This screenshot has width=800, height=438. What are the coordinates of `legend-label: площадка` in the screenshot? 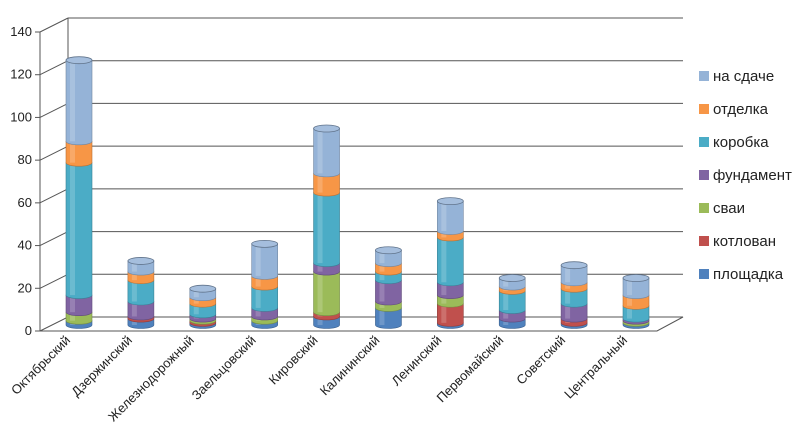 It's located at (748, 274).